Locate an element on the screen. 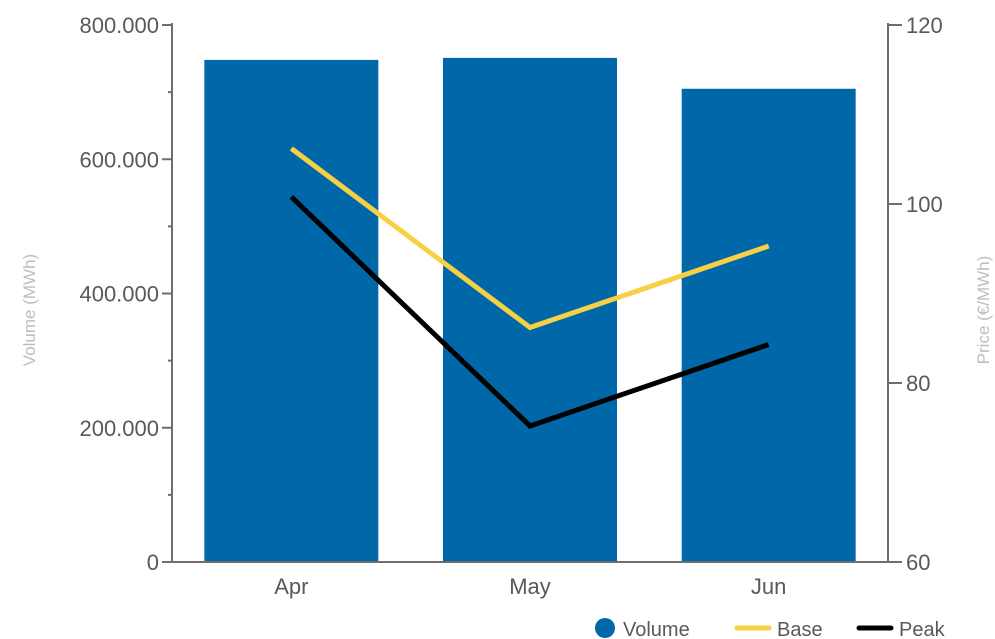 The image size is (995, 639). line-base is located at coordinates (529, 238).